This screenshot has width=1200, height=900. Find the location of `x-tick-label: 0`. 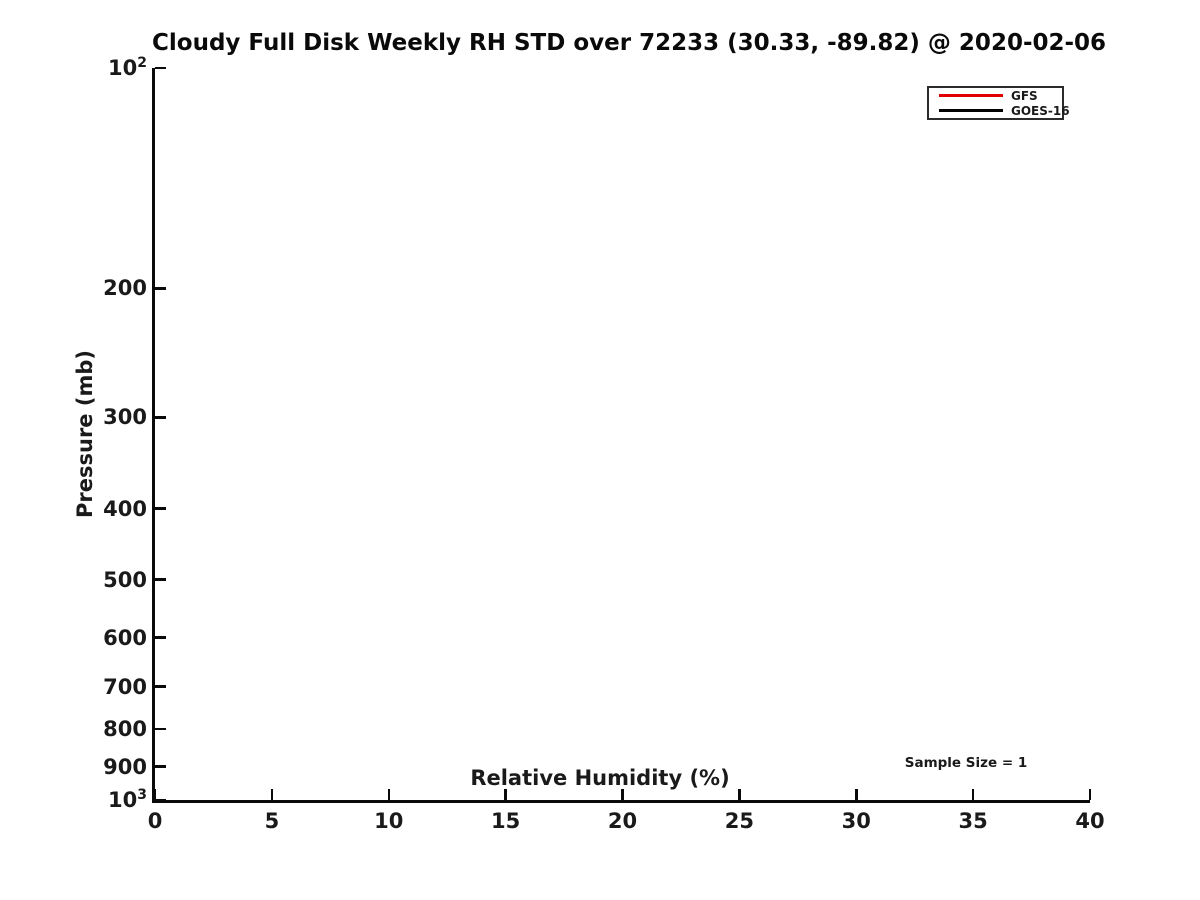

x-tick-label: 0 is located at coordinates (155, 821).